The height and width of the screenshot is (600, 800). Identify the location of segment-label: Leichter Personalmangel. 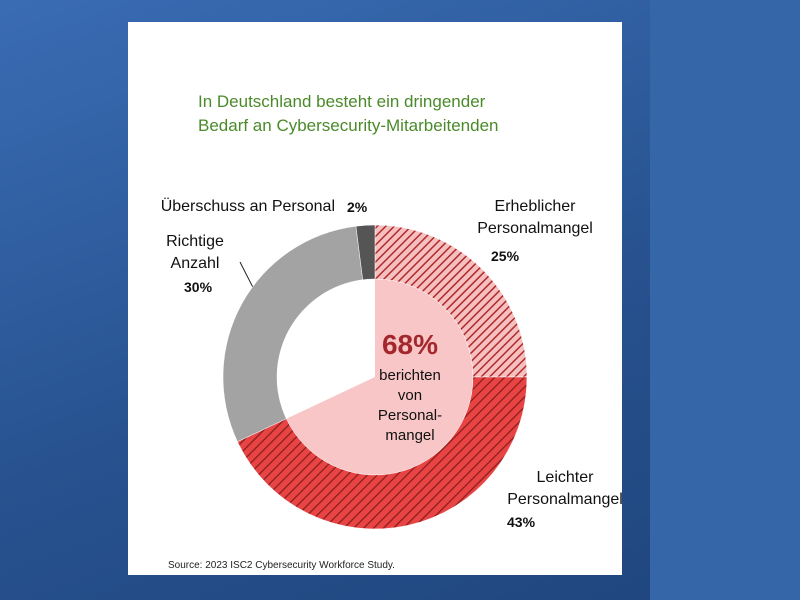
(565, 488).